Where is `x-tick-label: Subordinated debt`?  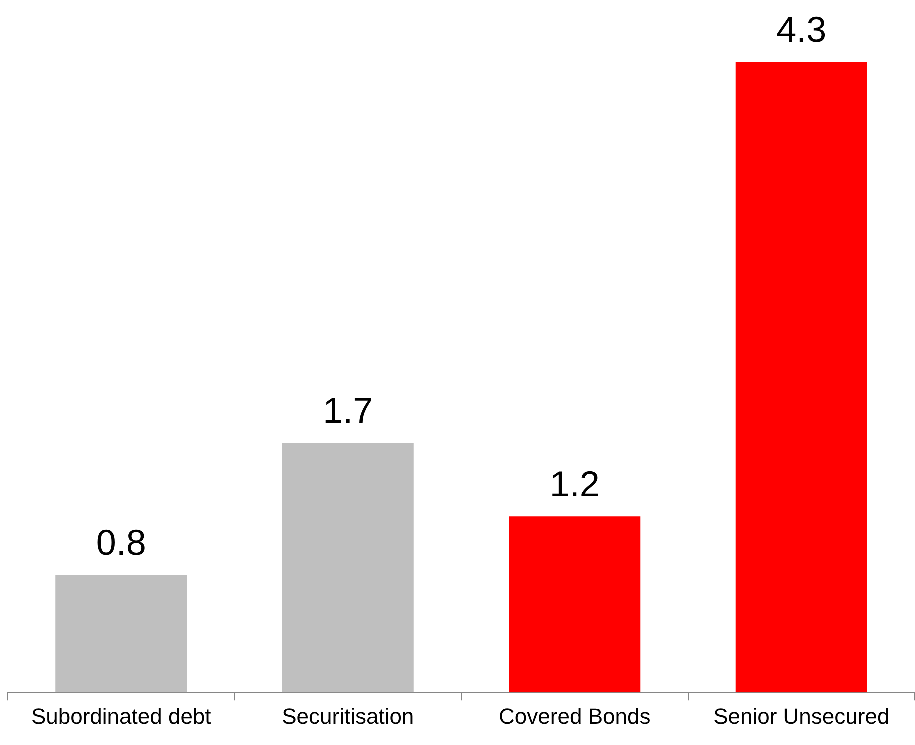 x-tick-label: Subordinated debt is located at coordinates (121, 716).